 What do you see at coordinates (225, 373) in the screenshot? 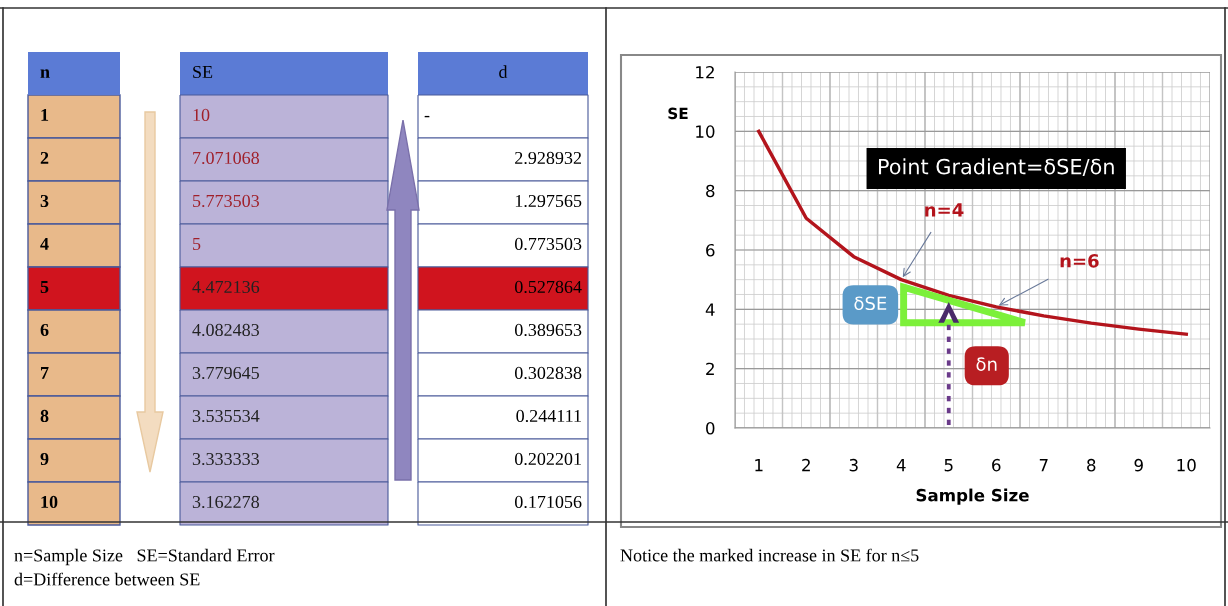
I see `data-label: 3.779645` at bounding box center [225, 373].